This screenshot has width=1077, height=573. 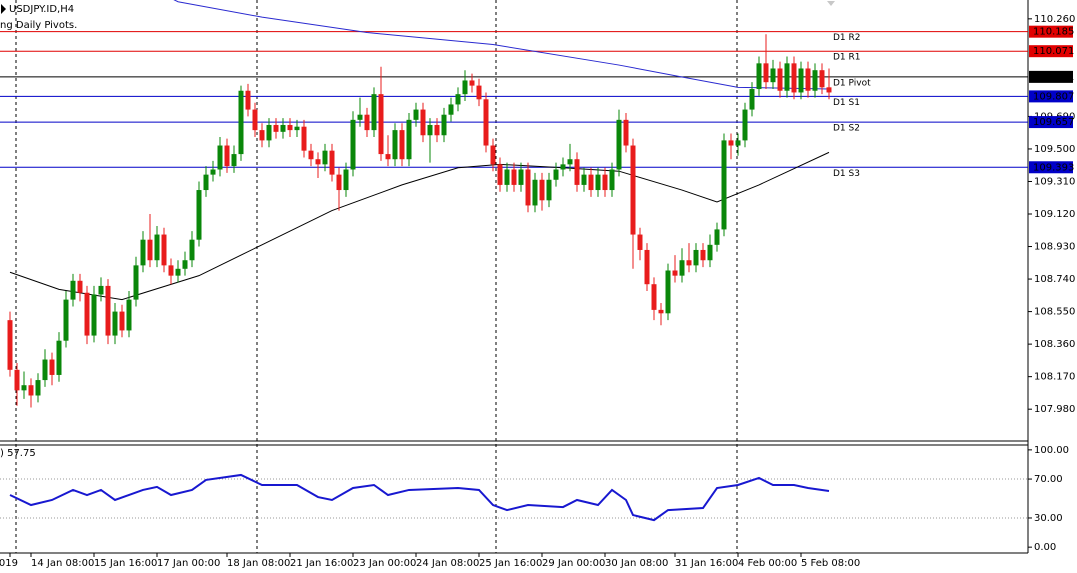 I want to click on chart-title: USDJPY.ID,H4, so click(x=41, y=9).